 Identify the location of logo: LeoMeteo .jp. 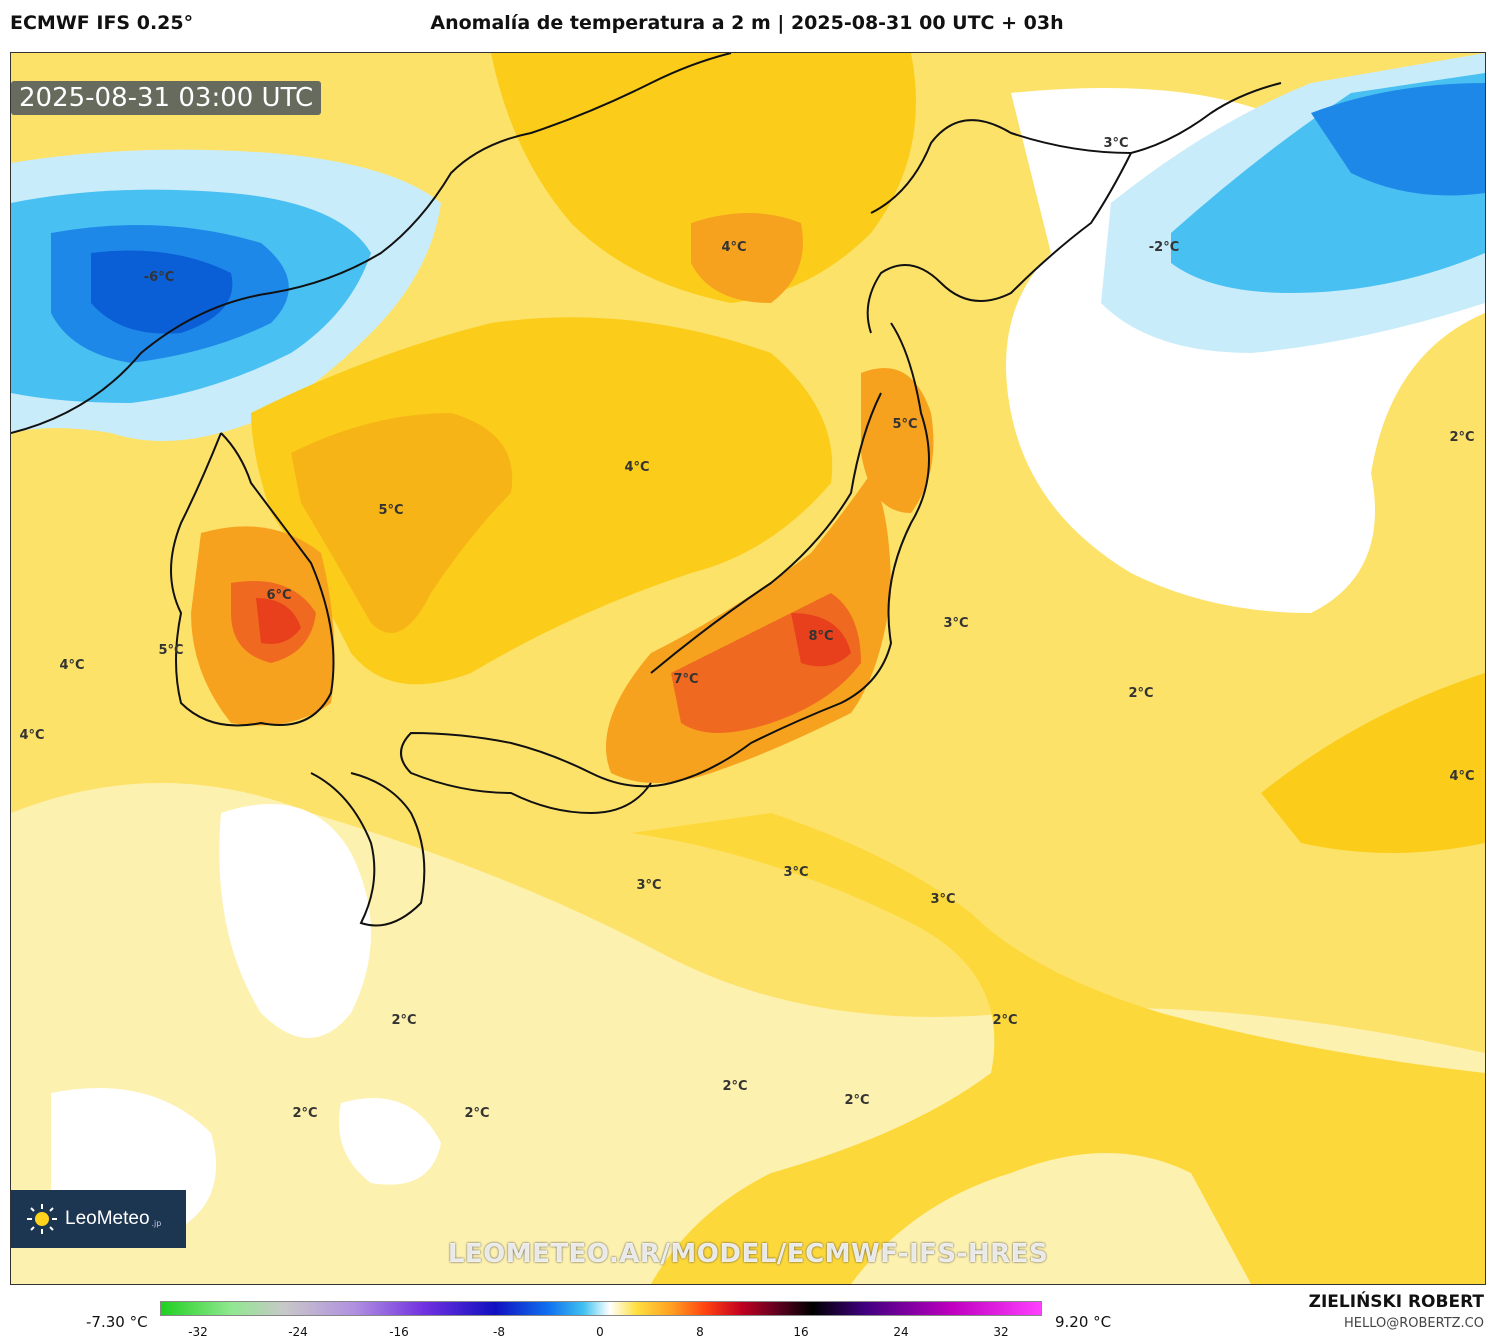
(98, 1219).